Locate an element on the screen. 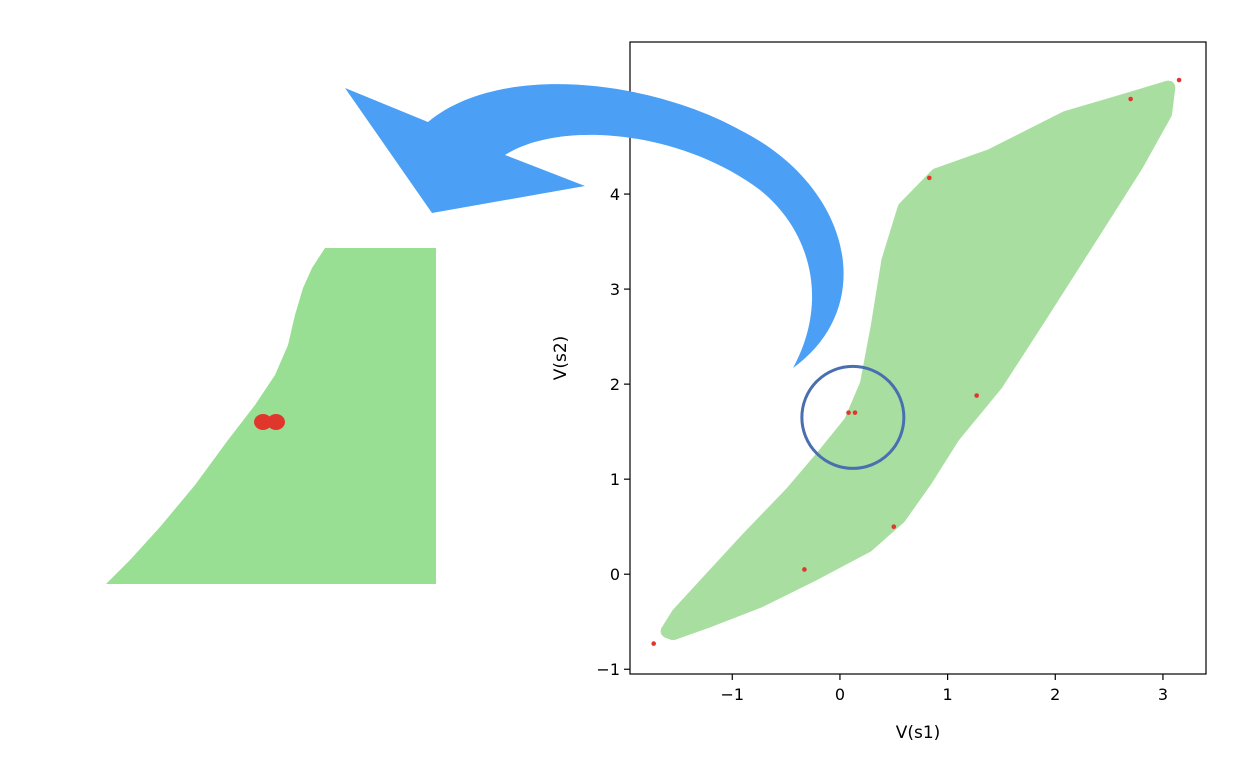 Image resolution: width=1244 pixels, height=764 pixels. y-tick-label: 4 is located at coordinates (615, 194).